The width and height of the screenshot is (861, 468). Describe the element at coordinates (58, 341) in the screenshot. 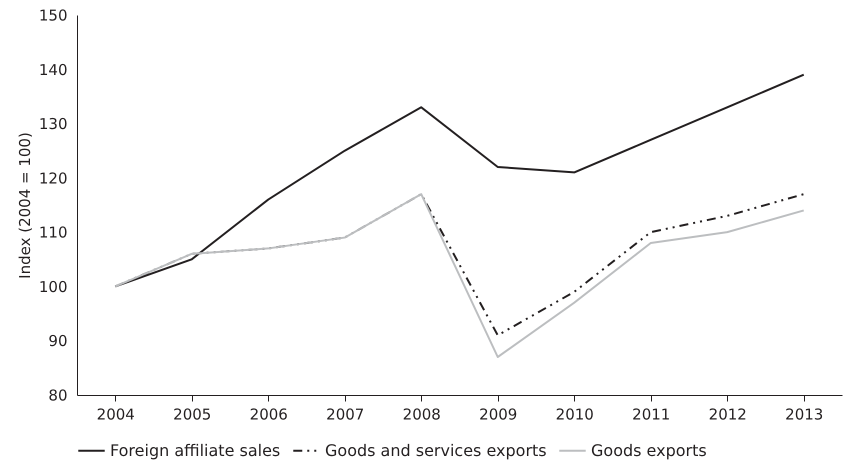

I see `y-tick-label: 90` at that location.